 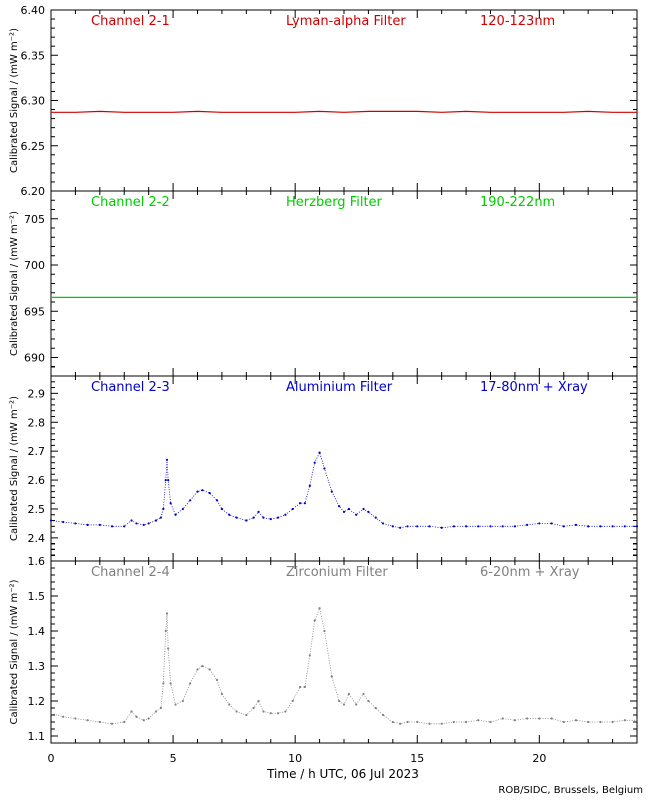 What do you see at coordinates (34, 265) in the screenshot?
I see `y-tick-label: 700` at bounding box center [34, 265].